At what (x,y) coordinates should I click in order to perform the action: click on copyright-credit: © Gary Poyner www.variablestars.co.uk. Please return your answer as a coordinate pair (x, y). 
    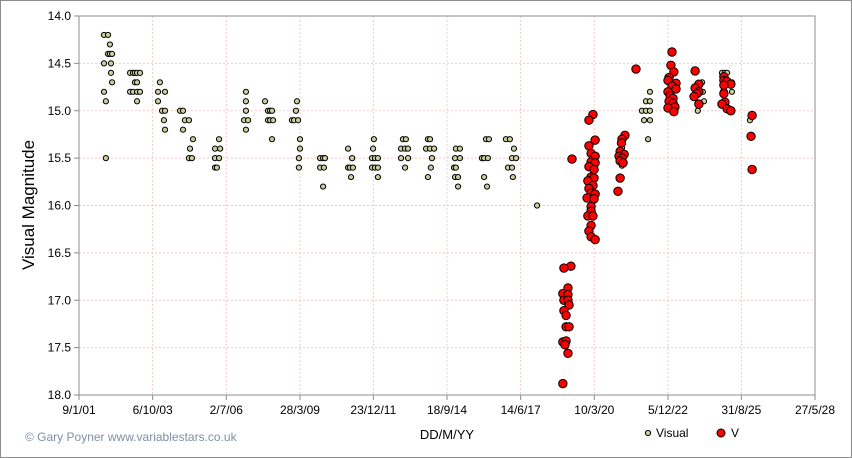
    Looking at the image, I should click on (131, 437).